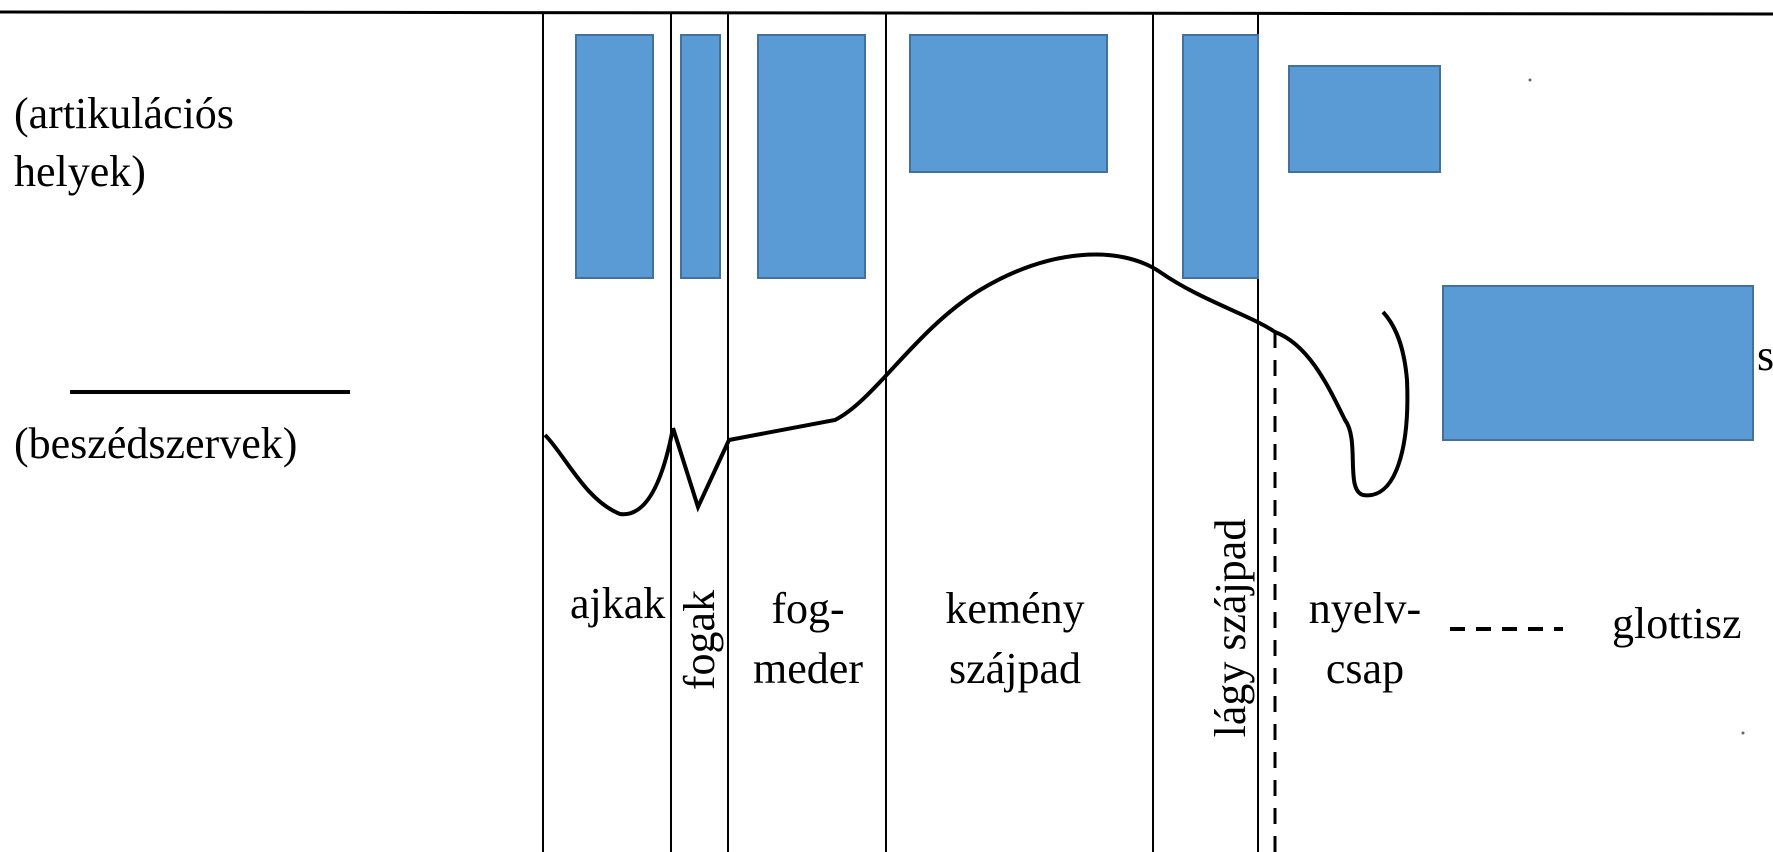 The width and height of the screenshot is (1773, 852). What do you see at coordinates (80, 171) in the screenshot?
I see `places-label-line2: helyek)` at bounding box center [80, 171].